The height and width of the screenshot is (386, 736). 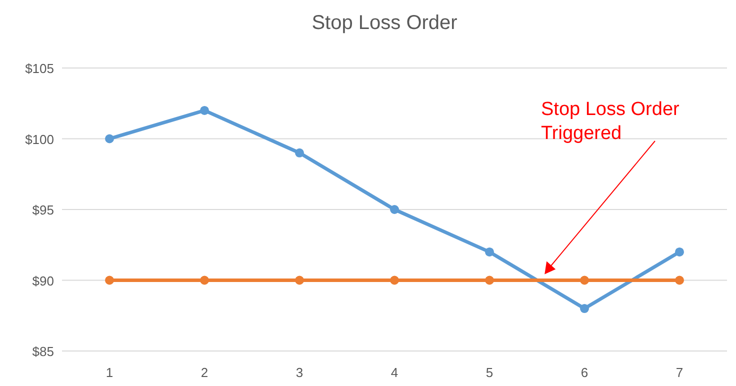 What do you see at coordinates (43, 351) in the screenshot?
I see `y-tick-label: $85` at bounding box center [43, 351].